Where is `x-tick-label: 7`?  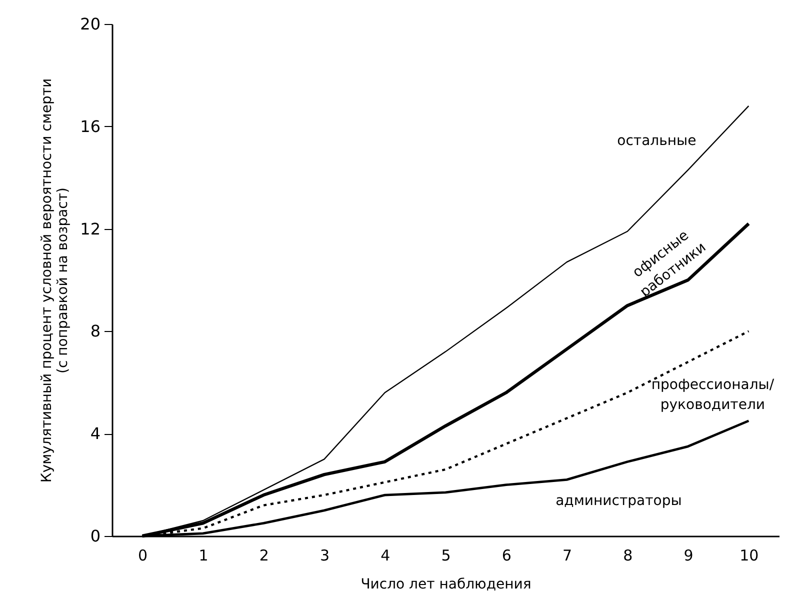
x-tick-label: 7 is located at coordinates (567, 555).